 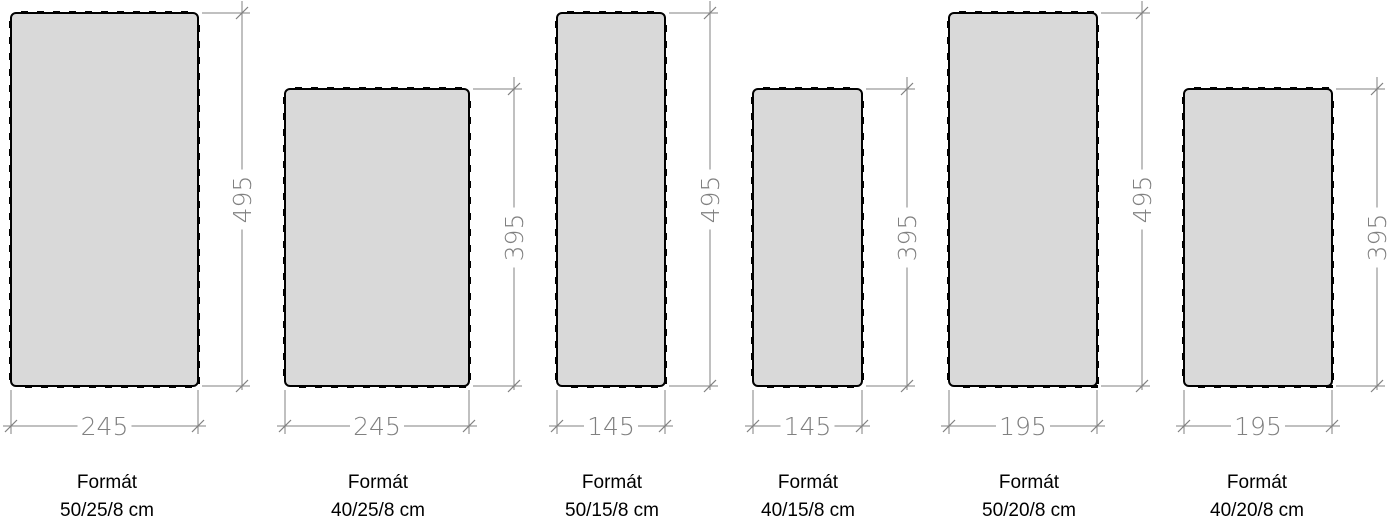 I want to click on caption-size: 40/20/8 cm, so click(x=1257, y=510).